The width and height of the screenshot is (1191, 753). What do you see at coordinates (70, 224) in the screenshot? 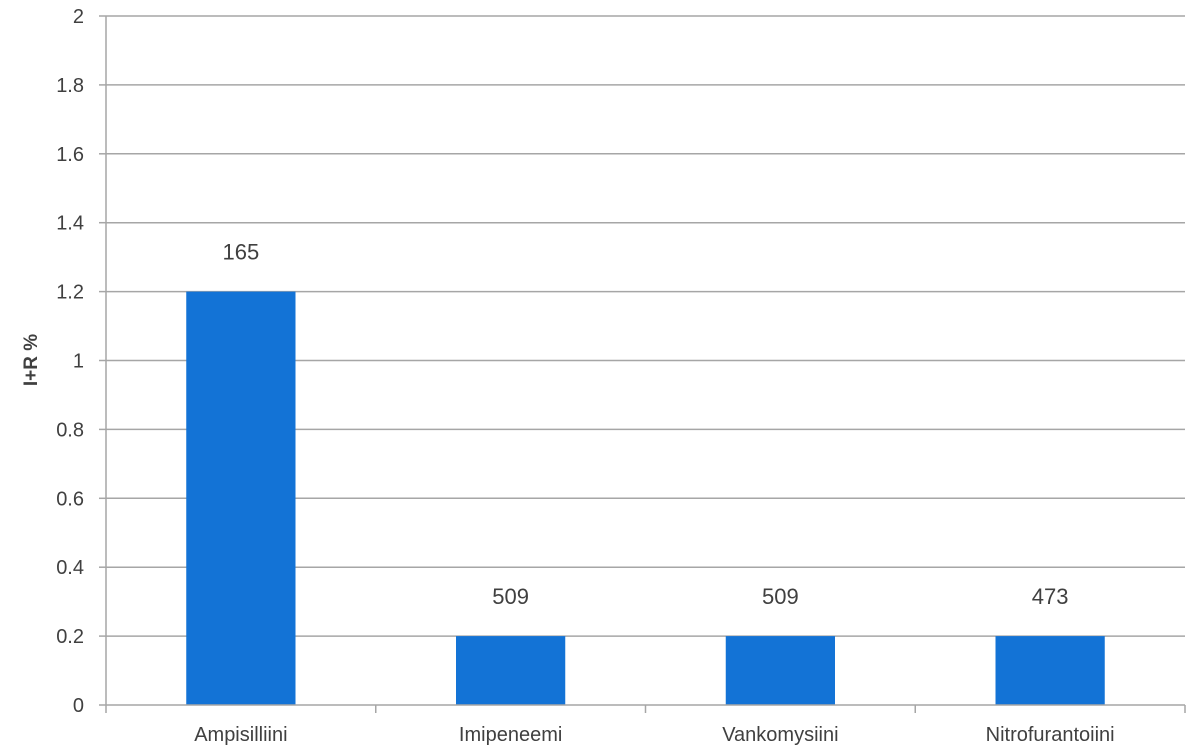
I see `y-tick-label: 1.4` at bounding box center [70, 224].